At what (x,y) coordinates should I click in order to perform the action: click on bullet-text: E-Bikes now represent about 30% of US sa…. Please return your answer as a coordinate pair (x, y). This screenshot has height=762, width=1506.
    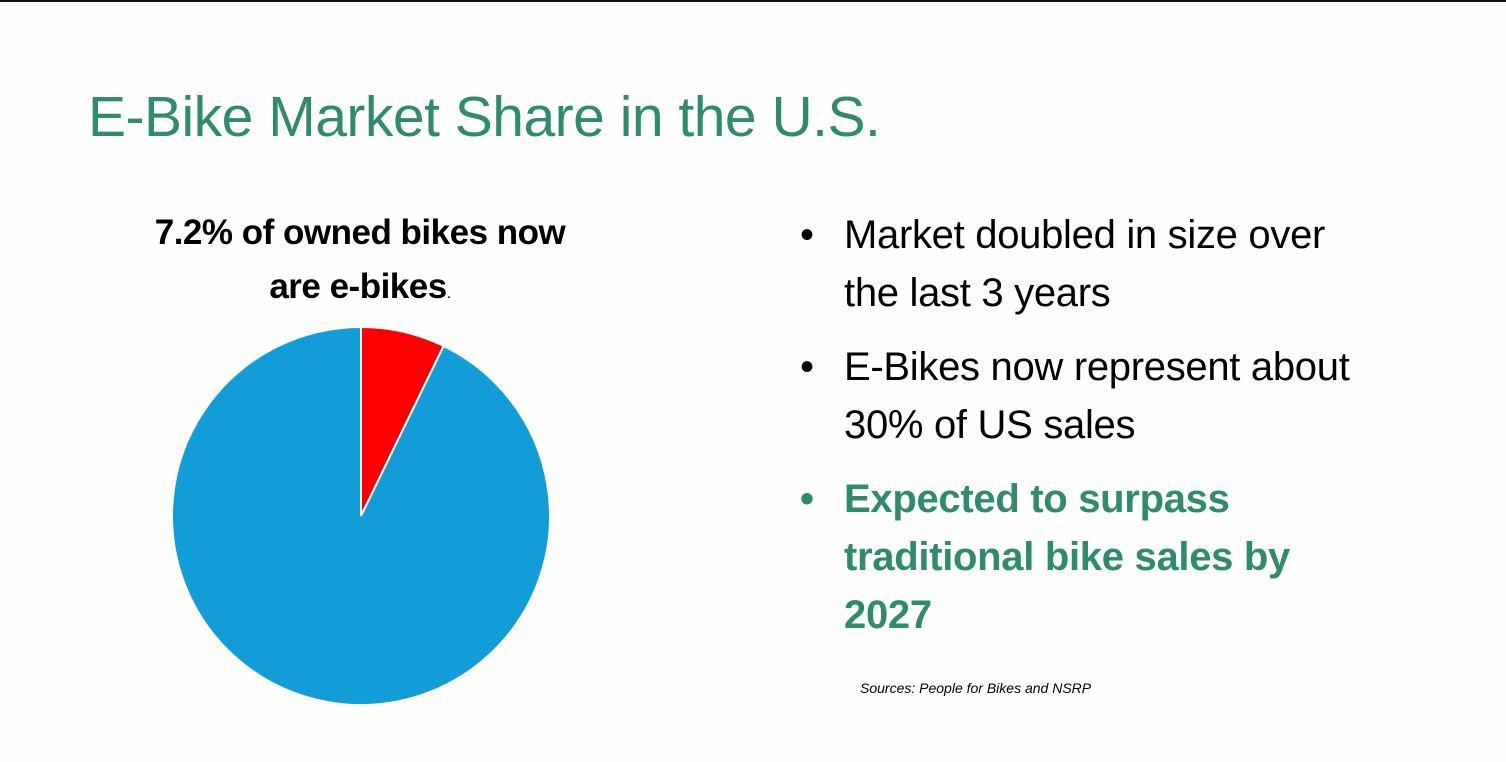
    Looking at the image, I should click on (1097, 396).